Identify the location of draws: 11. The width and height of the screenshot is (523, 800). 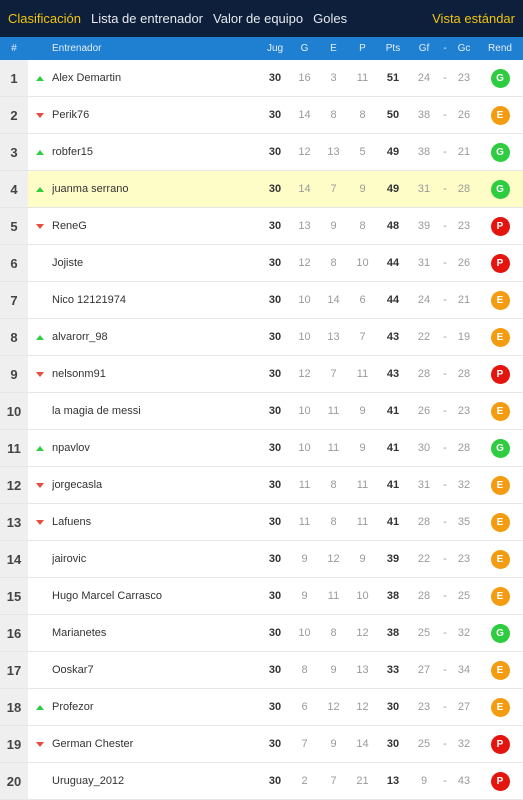
(333, 411).